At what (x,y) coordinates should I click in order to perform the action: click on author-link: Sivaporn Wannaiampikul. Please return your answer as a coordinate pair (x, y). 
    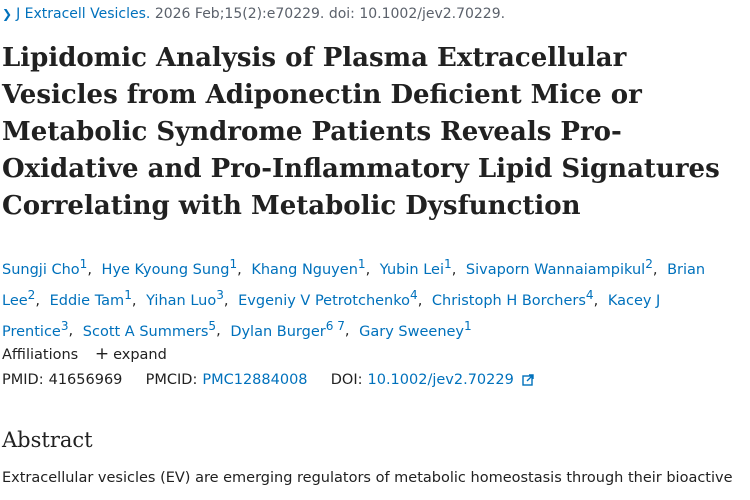
    Looking at the image, I should click on (555, 269).